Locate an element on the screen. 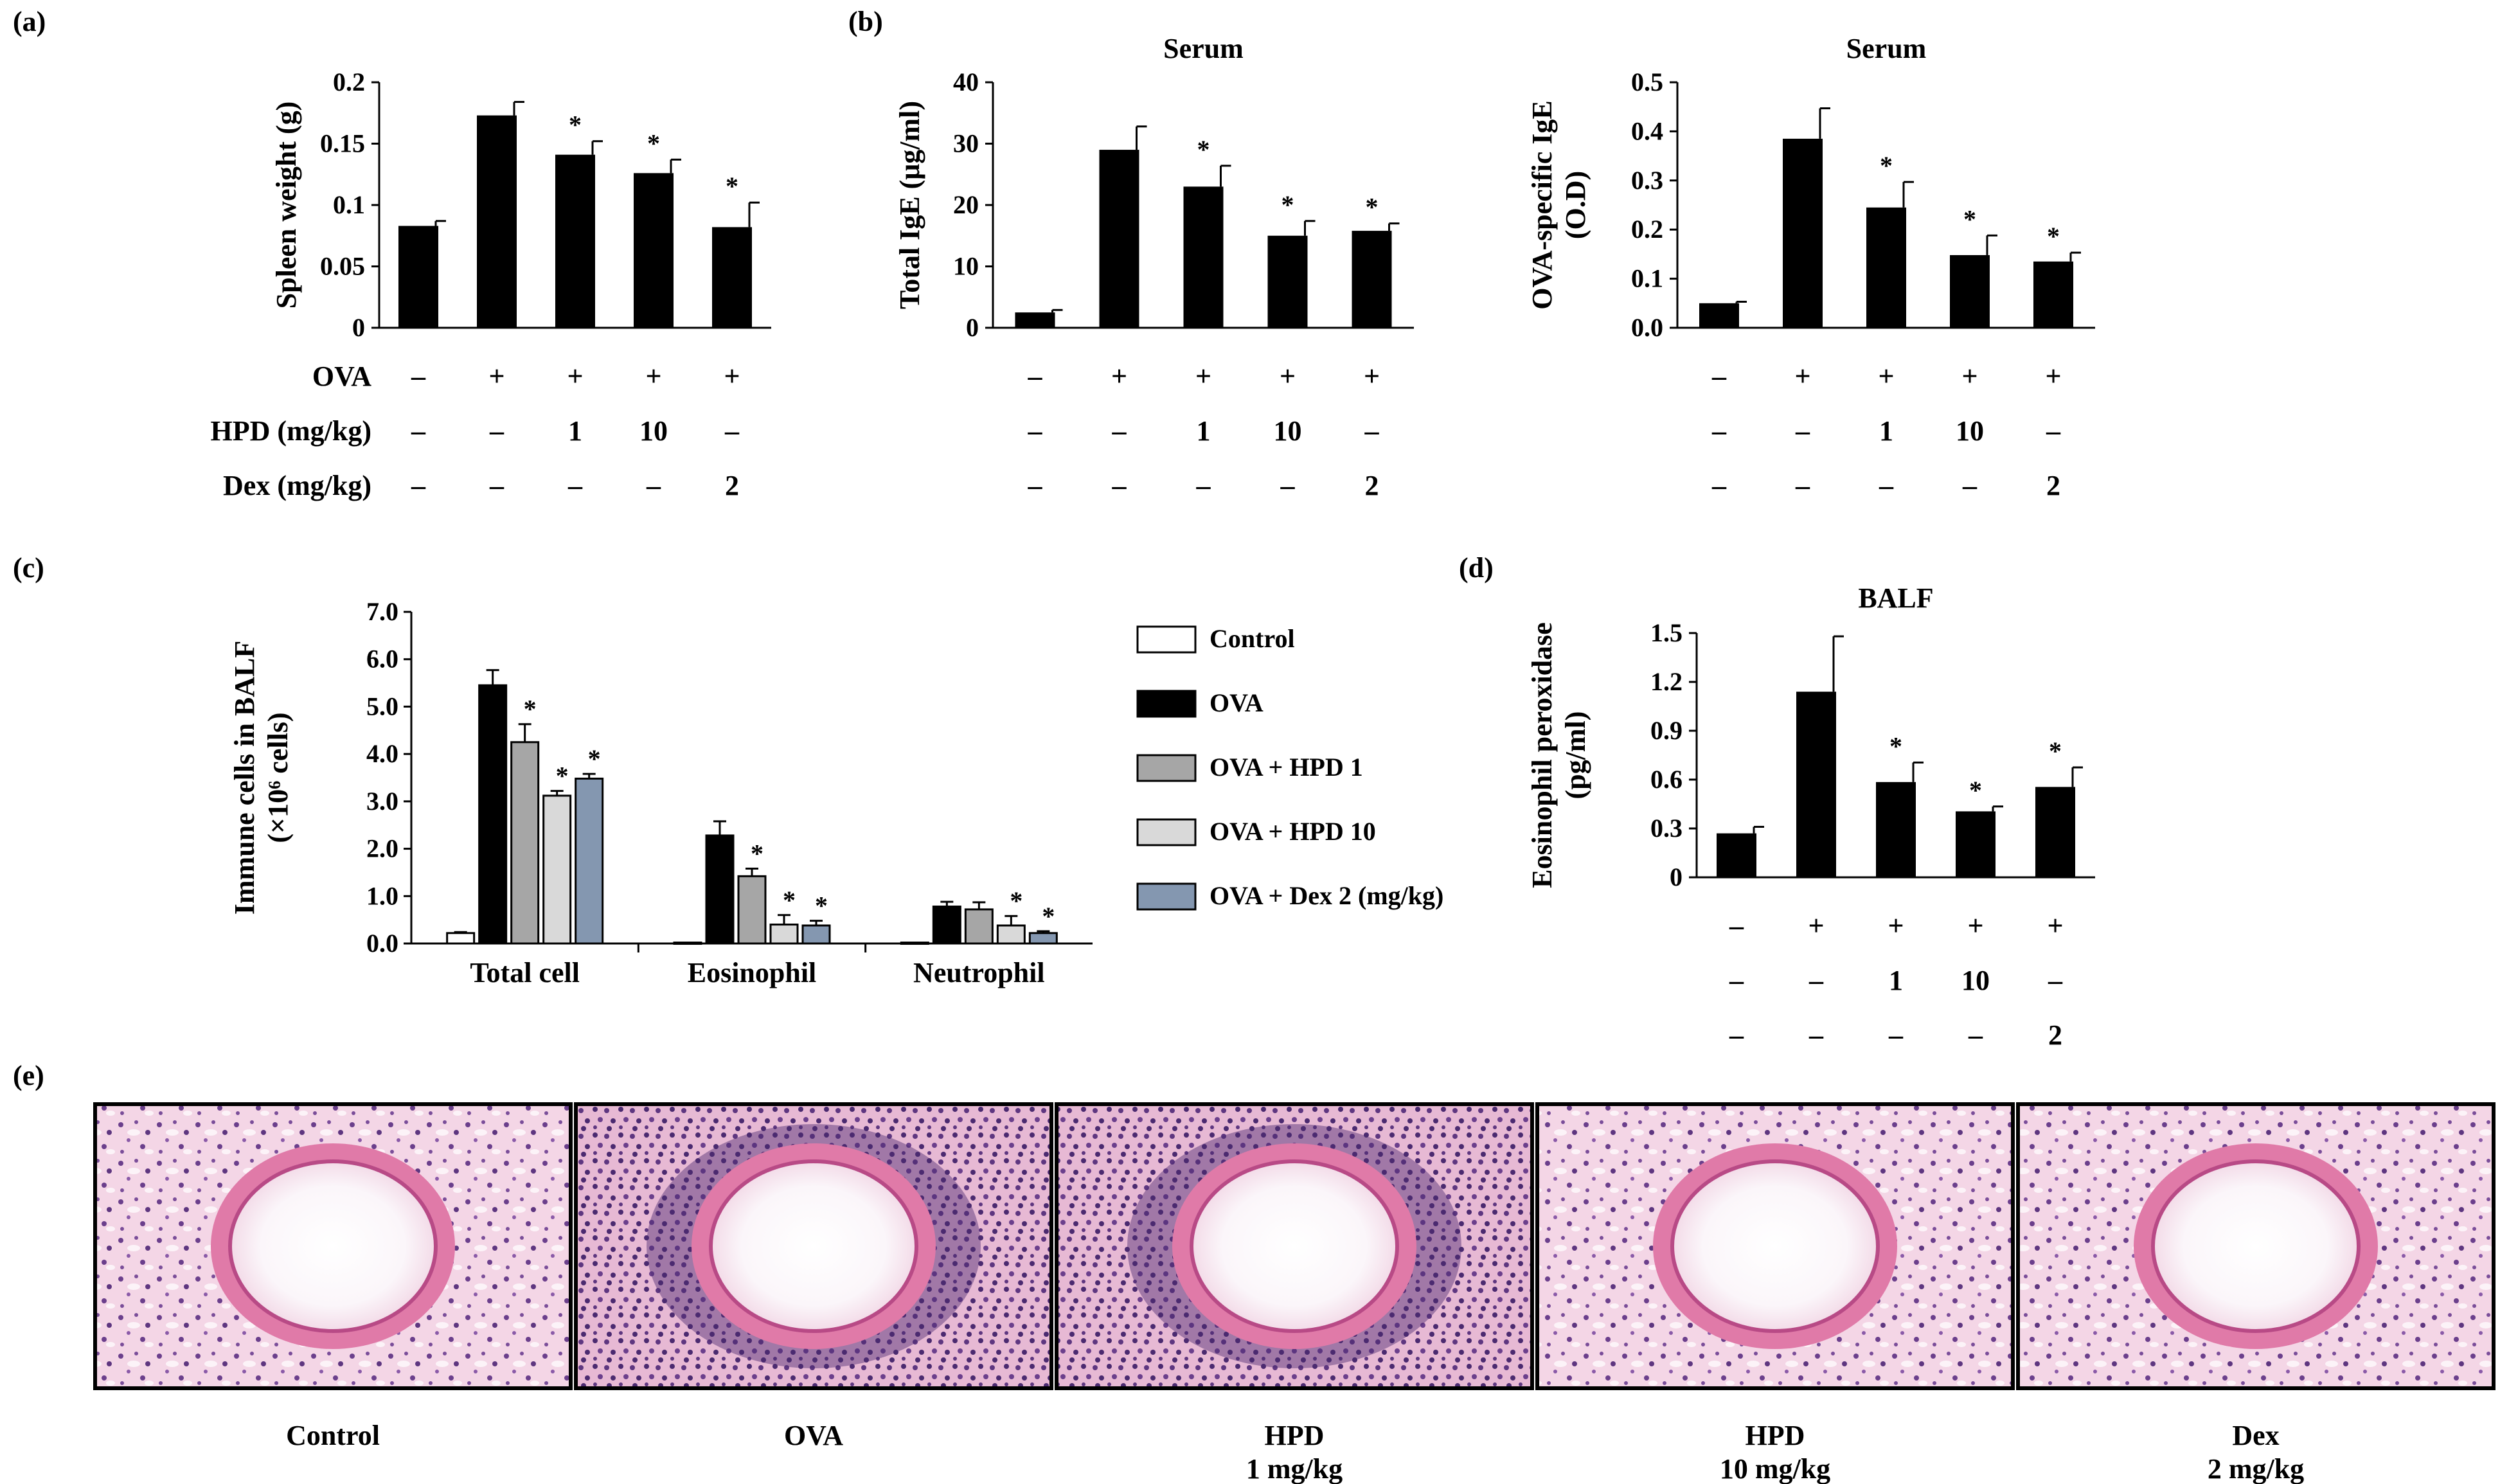 Image resolution: width=2500 pixels, height=1484 pixels. y-tick-label: 2.0 is located at coordinates (382, 848).